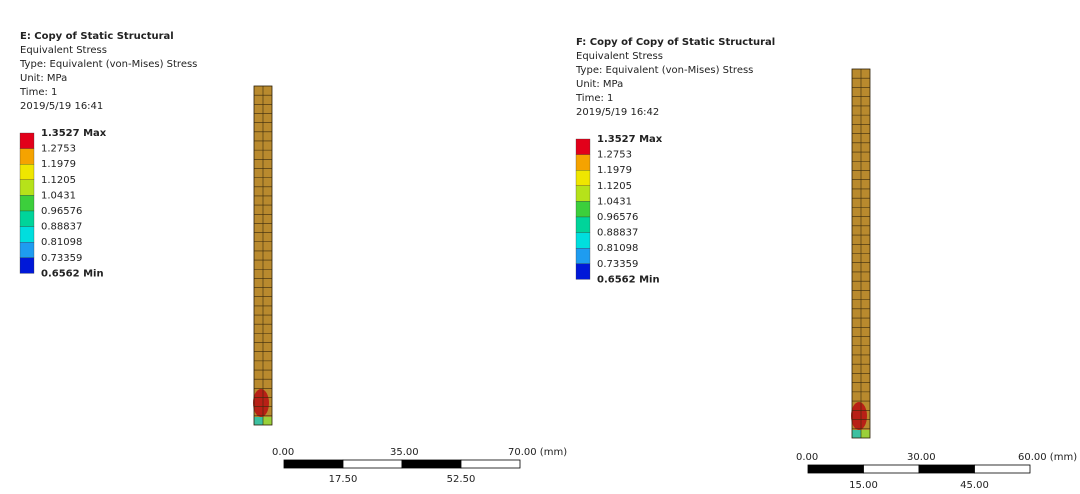 Image resolution: width=1080 pixels, height=494 pixels. What do you see at coordinates (343, 479) in the screenshot?
I see `scale-label: 17.50` at bounding box center [343, 479].